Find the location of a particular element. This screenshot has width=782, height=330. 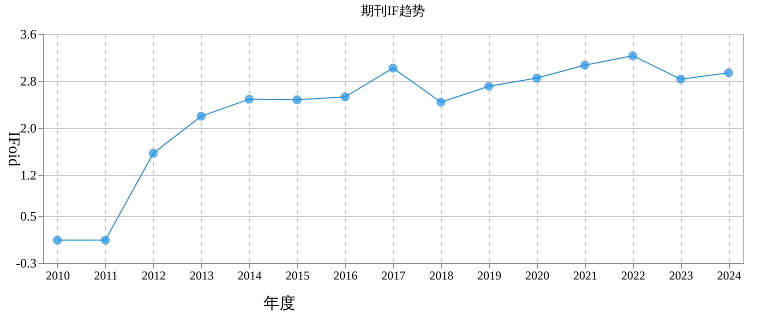

x-tick-label: 2010 is located at coordinates (58, 275).